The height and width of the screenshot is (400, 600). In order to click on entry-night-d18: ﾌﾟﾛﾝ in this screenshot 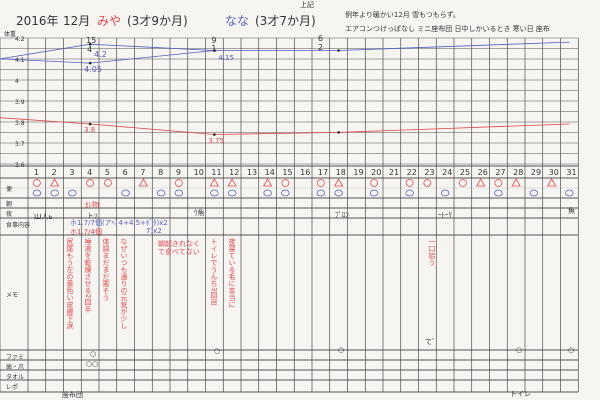, I will do `click(342, 215)`.